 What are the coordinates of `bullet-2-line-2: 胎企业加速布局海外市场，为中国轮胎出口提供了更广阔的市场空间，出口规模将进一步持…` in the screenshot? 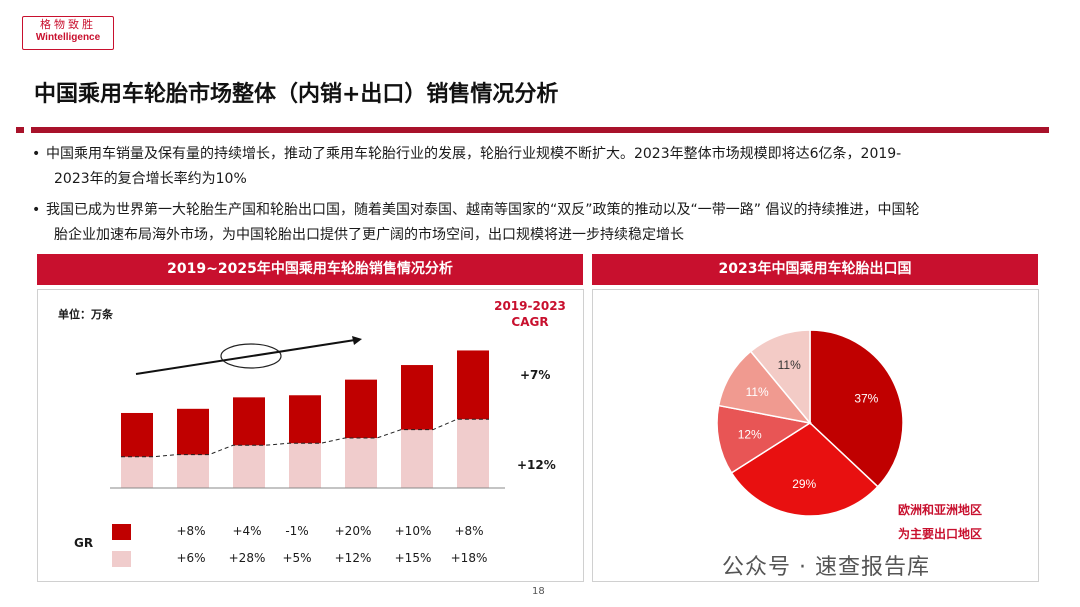 It's located at (369, 235).